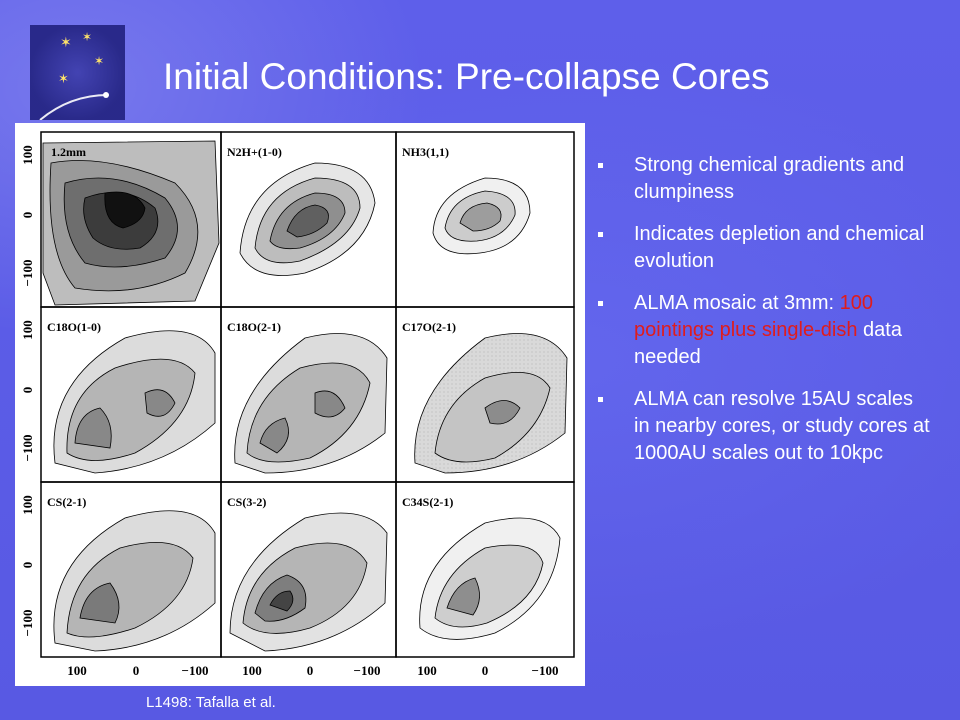 This screenshot has height=720, width=960. I want to click on bullet-highlight: 100 pointings plus single-dish, so click(753, 316).